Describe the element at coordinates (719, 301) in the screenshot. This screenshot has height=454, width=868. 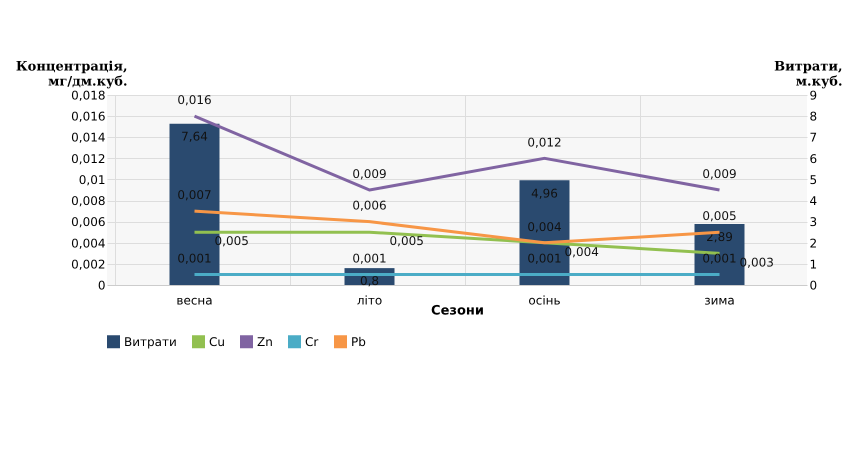
I see `x-tick-label: зима` at that location.